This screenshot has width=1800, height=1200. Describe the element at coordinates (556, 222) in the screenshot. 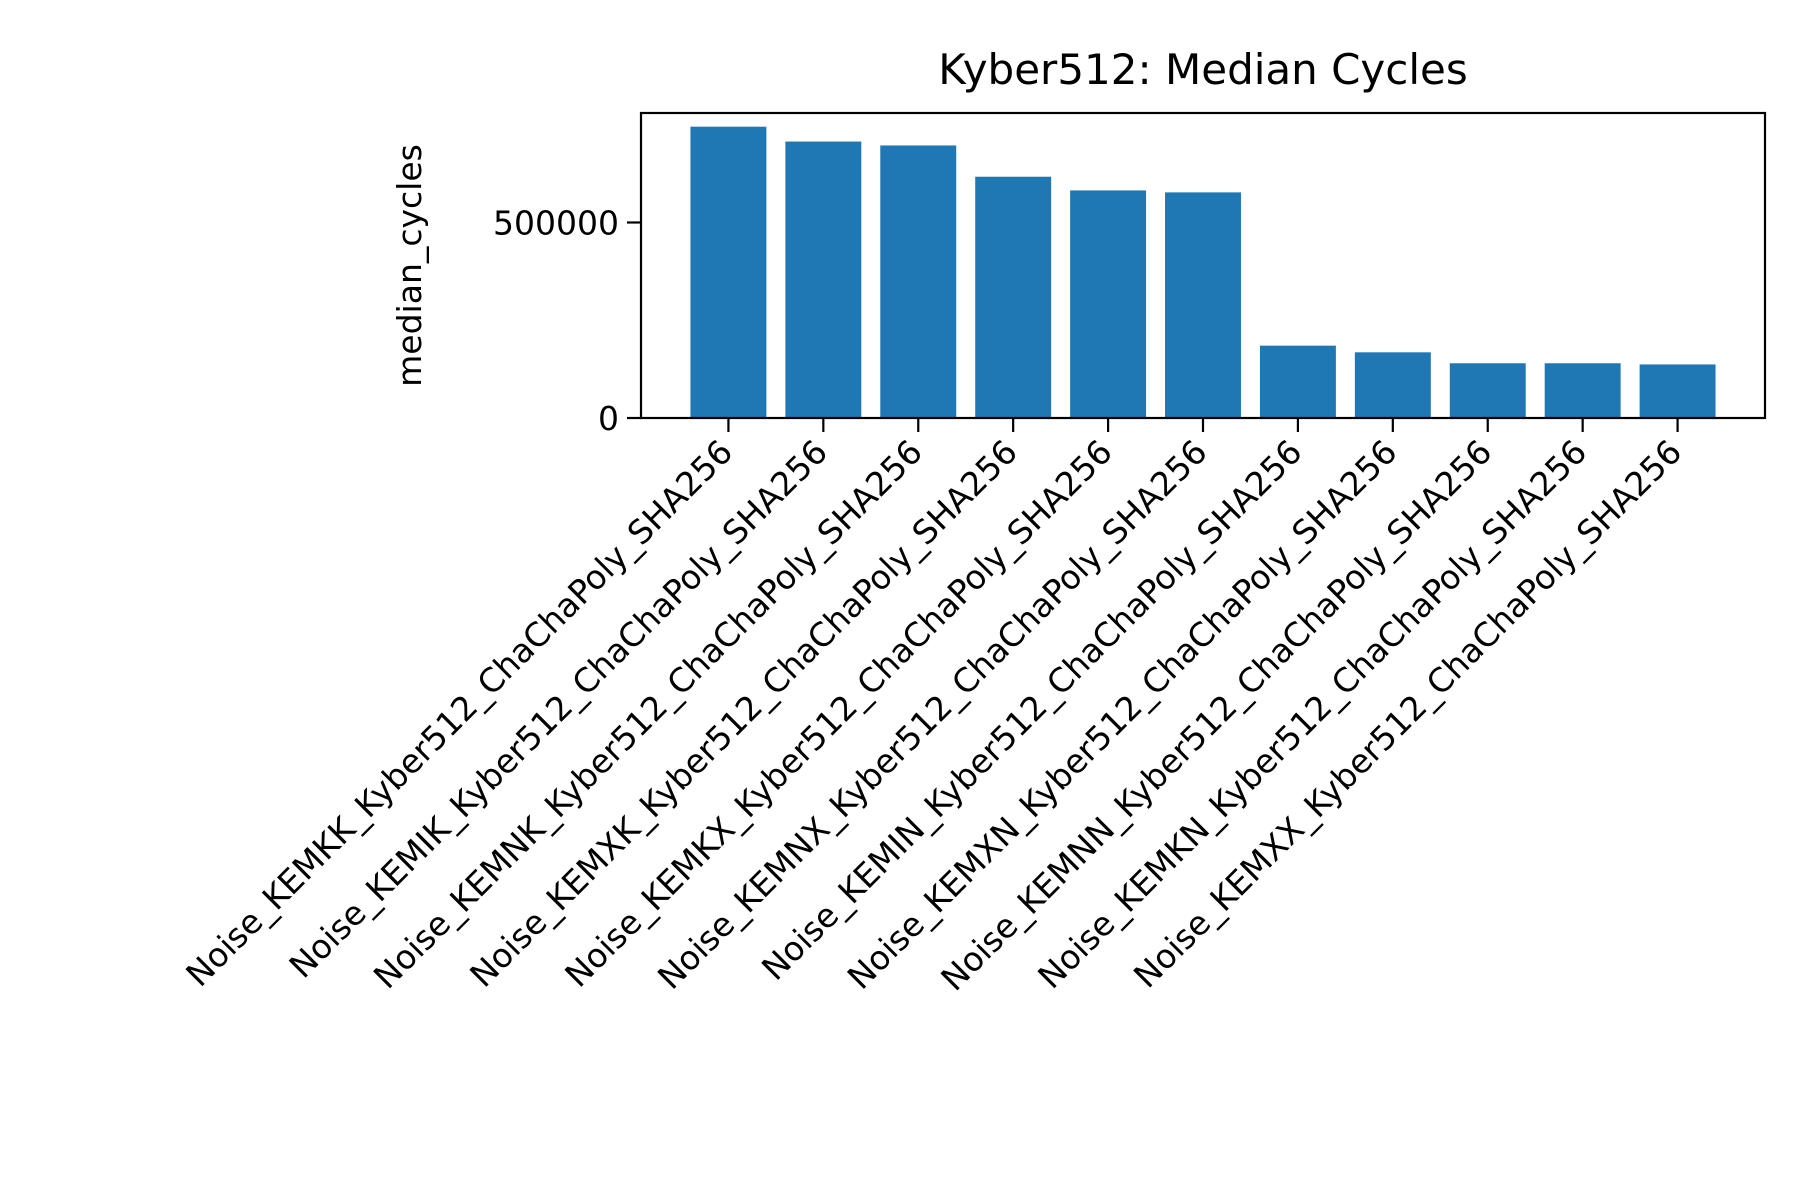

I see `y-tick-label: 500000` at that location.